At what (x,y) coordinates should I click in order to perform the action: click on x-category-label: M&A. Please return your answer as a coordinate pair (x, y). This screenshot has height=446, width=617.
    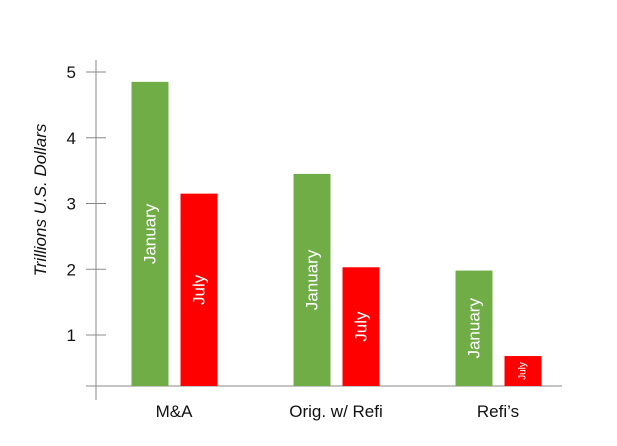
    Looking at the image, I should click on (175, 411).